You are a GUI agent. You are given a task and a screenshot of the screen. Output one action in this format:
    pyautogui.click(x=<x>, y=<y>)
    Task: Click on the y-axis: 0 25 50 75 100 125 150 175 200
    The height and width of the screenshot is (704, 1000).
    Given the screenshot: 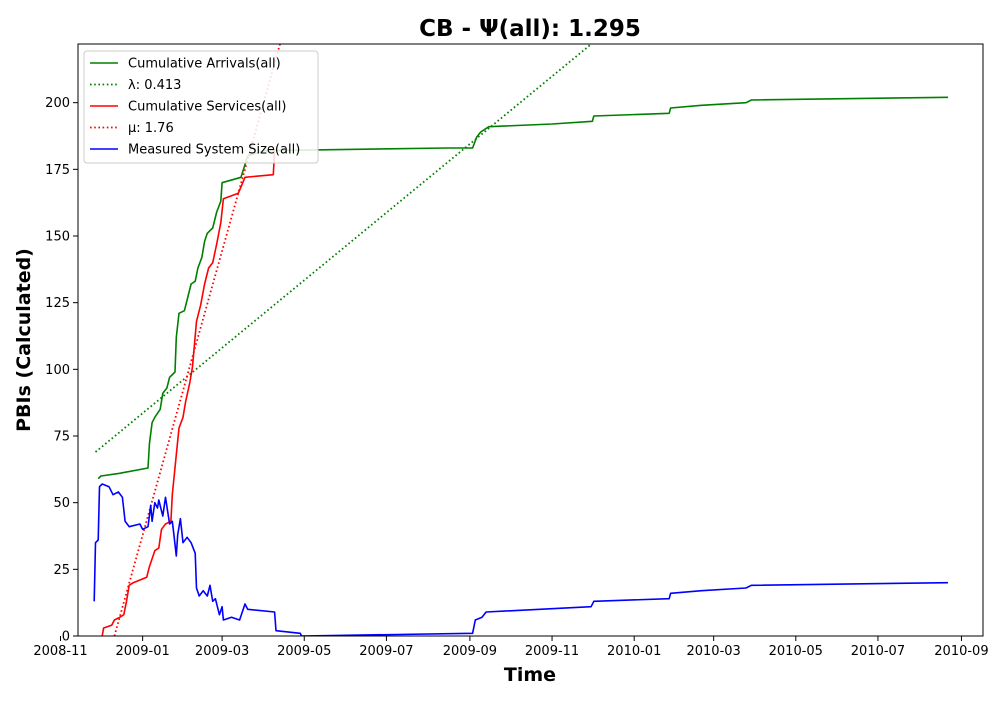 What is the action you would take?
    pyautogui.click(x=61, y=370)
    